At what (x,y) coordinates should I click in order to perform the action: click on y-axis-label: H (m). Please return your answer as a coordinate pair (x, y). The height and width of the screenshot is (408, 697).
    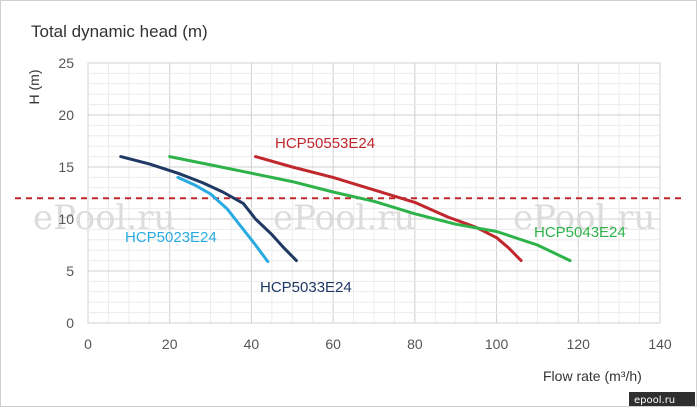
    Looking at the image, I should click on (34, 87).